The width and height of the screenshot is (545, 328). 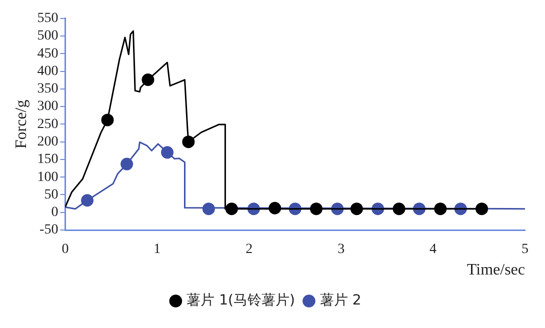 What do you see at coordinates (341, 250) in the screenshot?
I see `x-tick-label: 3` at bounding box center [341, 250].